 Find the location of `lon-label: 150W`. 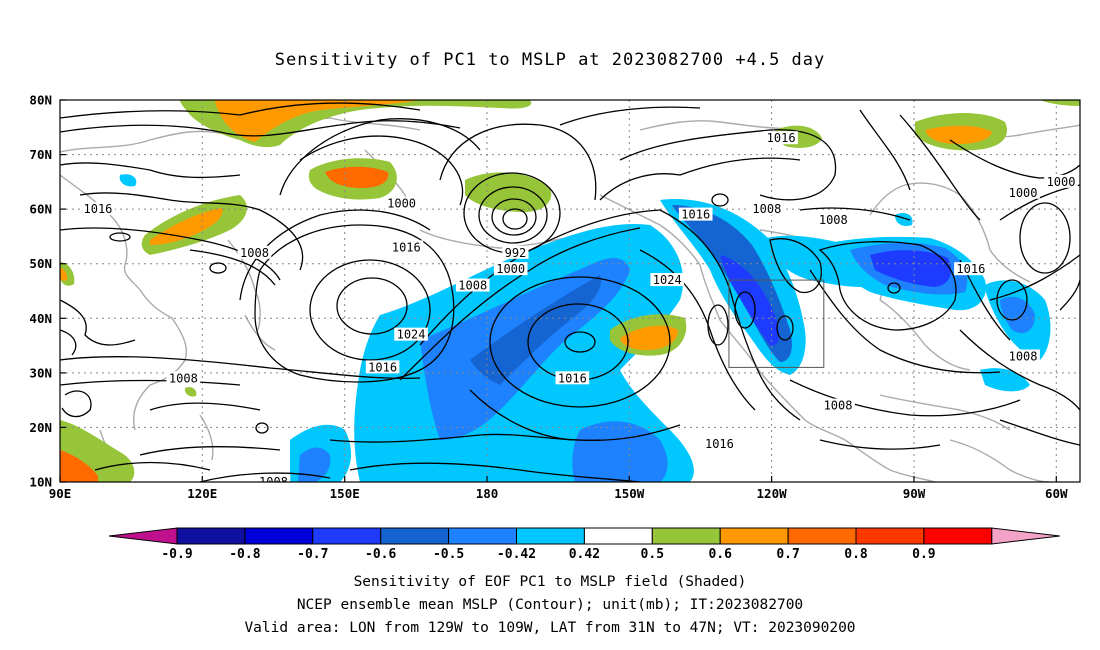

lon-label: 150W is located at coordinates (629, 493).